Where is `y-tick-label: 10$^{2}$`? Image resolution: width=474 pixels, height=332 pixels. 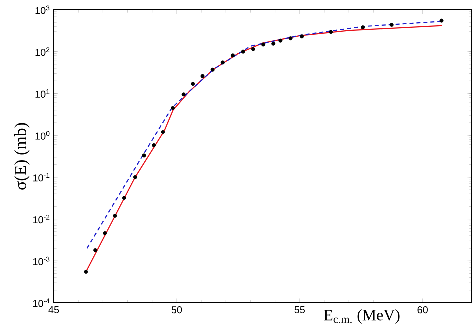
y-tick-label: 10$^{2}$ is located at coordinates (43, 52).